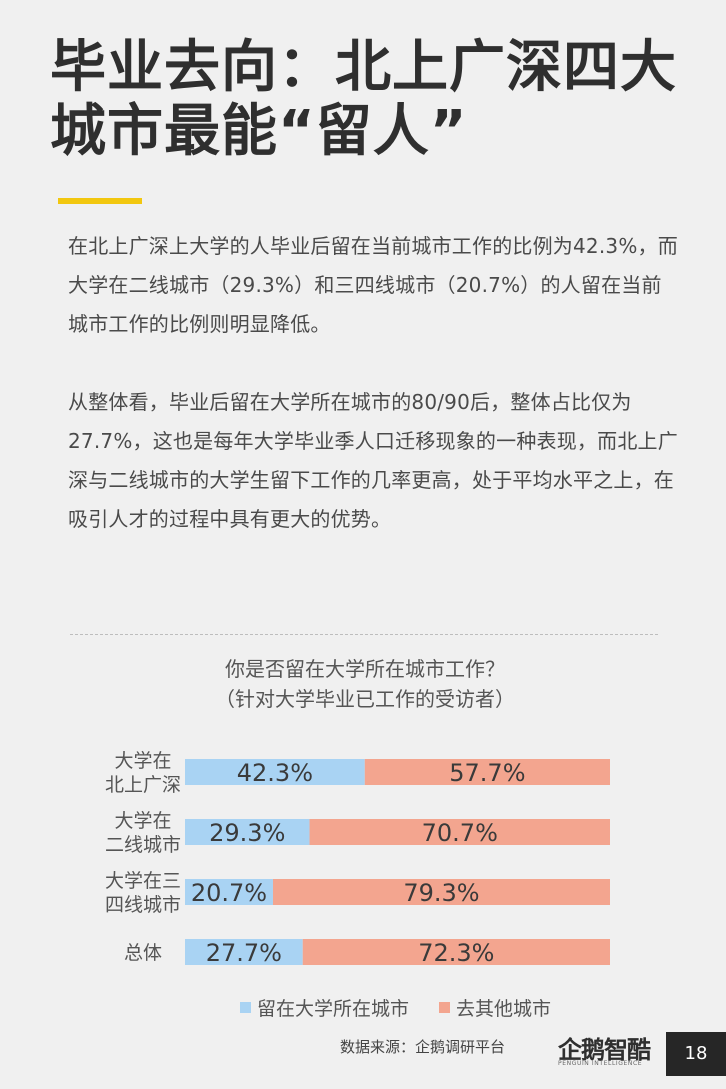 This screenshot has width=726, height=1089. What do you see at coordinates (365, 699) in the screenshot?
I see `chart-subtitle: （针对大学毕业已工作的受访者）` at bounding box center [365, 699].